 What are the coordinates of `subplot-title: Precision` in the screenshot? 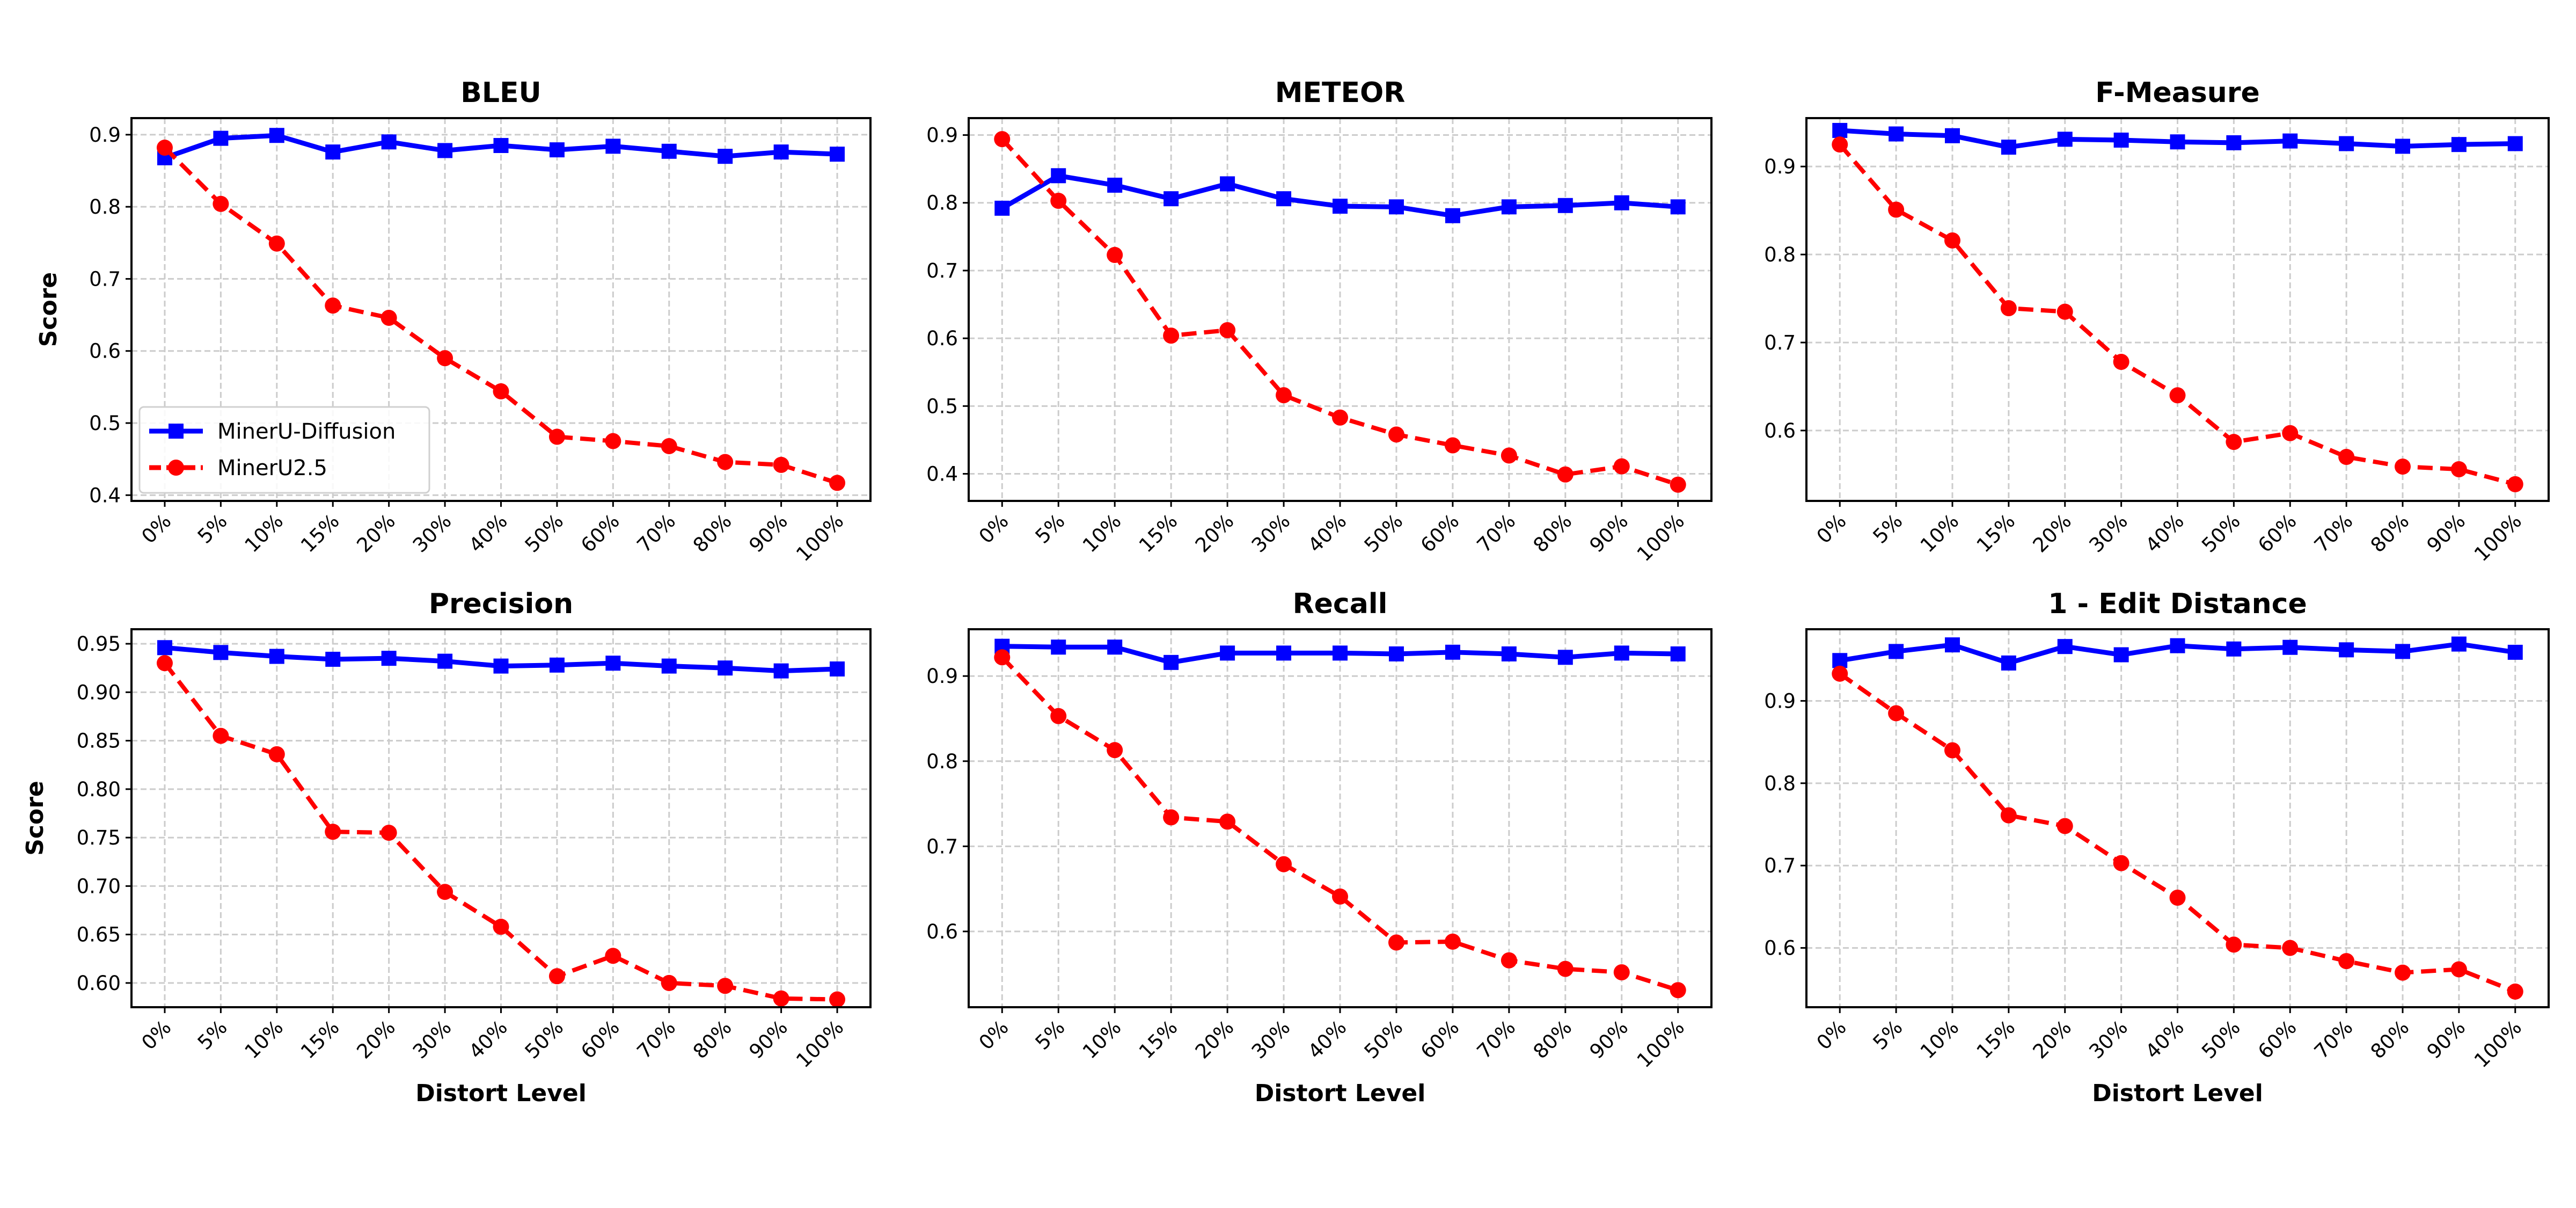 It's located at (501, 604).